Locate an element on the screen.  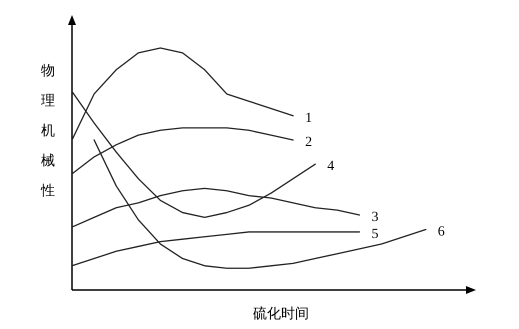
y-axis-title: 物理机械性 is located at coordinates (47, 131).